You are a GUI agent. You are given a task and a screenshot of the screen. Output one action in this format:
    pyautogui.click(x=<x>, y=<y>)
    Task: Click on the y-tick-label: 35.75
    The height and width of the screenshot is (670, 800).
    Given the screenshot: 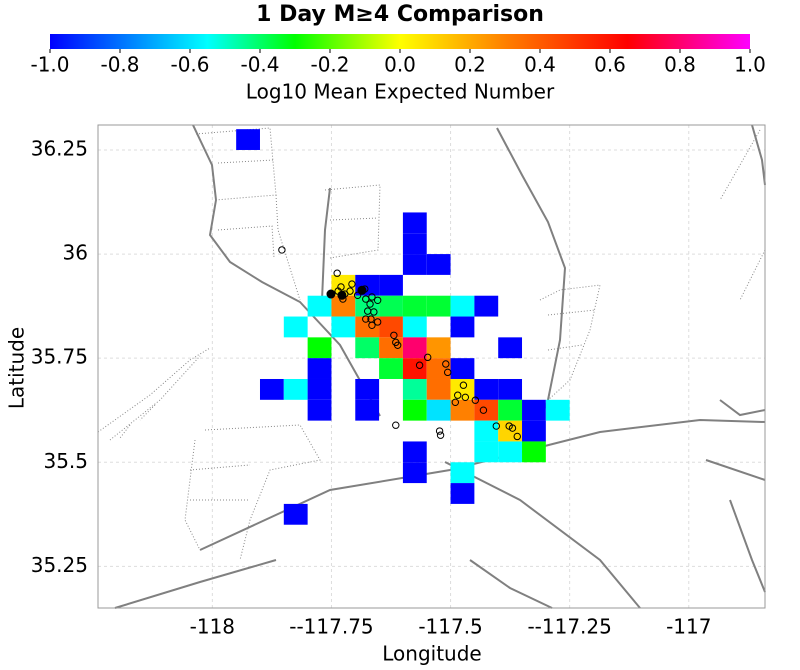 What is the action you would take?
    pyautogui.click(x=59, y=357)
    